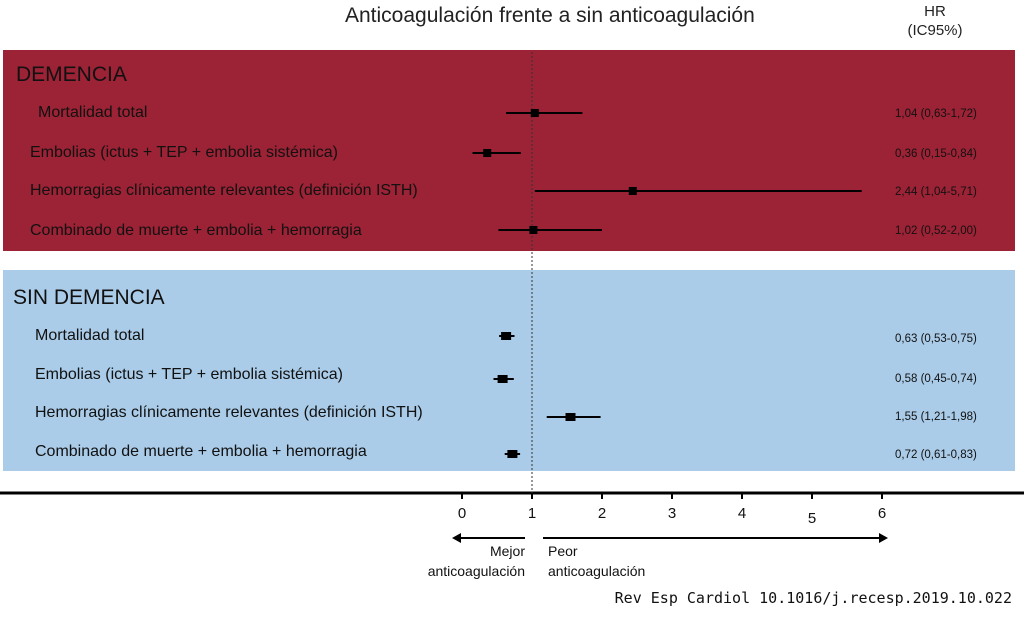  I want to click on direction-right-line-2: anticoagulación, so click(596, 571).